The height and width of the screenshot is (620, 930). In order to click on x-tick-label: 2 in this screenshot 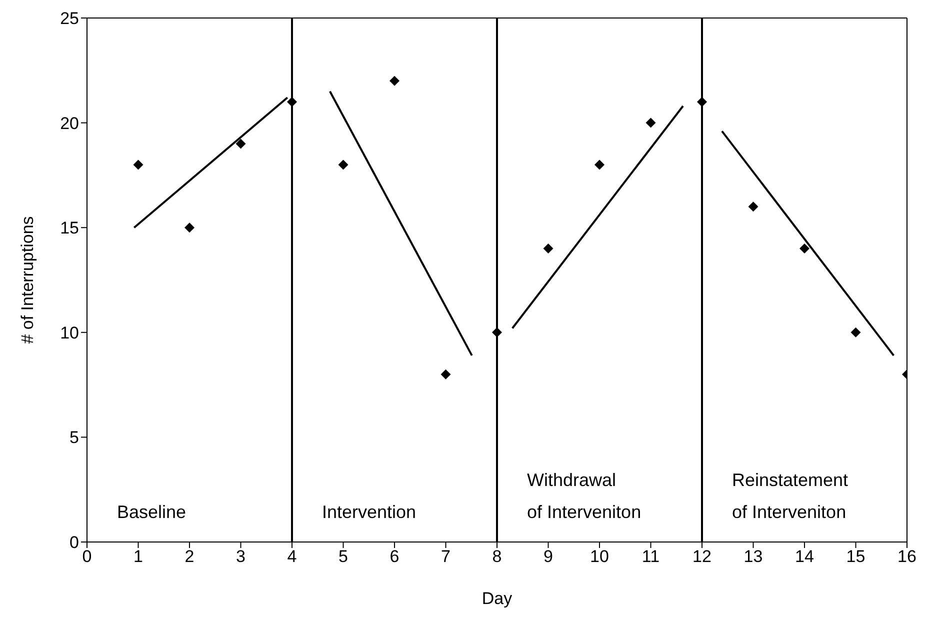, I will do `click(189, 556)`.